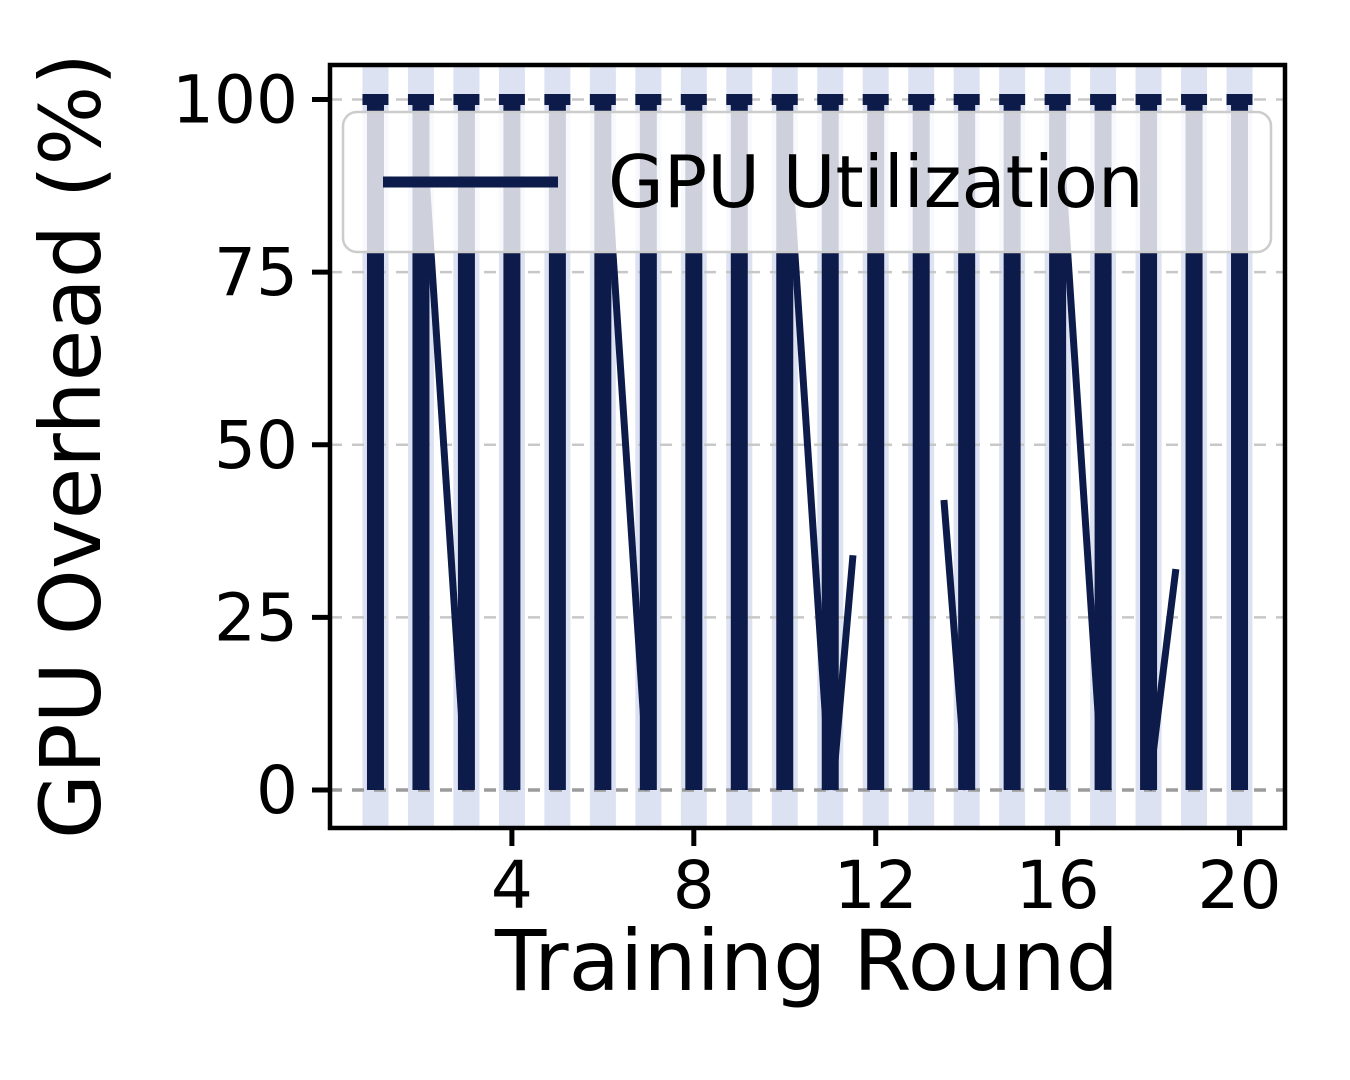 This screenshot has width=1350, height=1080. What do you see at coordinates (512, 885) in the screenshot?
I see `x-tick-label: 4` at bounding box center [512, 885].